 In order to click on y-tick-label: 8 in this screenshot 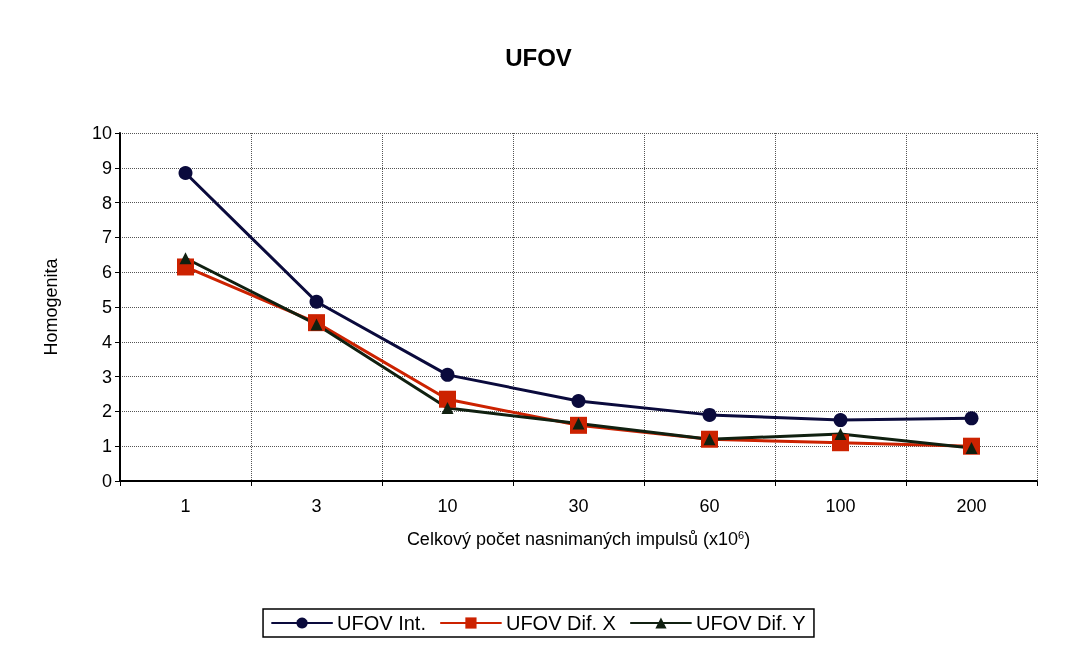, I will do `click(106, 202)`.